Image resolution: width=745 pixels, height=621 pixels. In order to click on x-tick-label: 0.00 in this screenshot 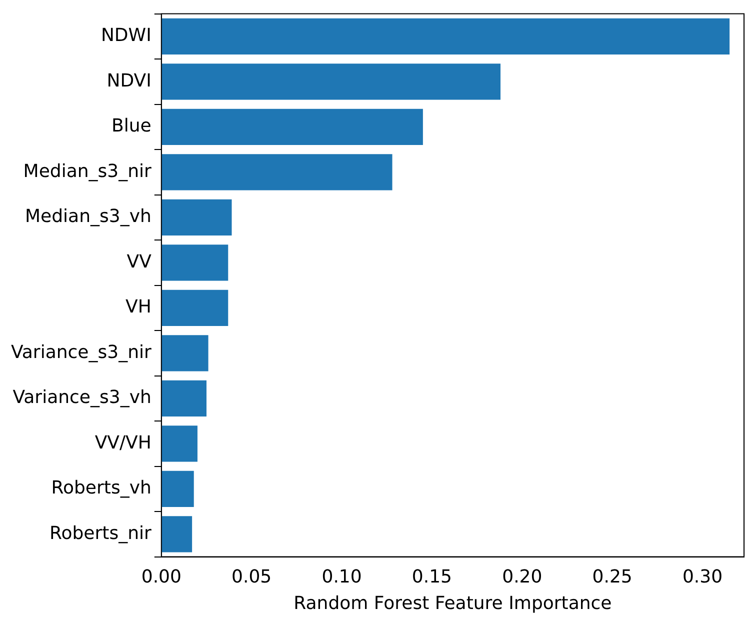, I will do `click(161, 577)`.